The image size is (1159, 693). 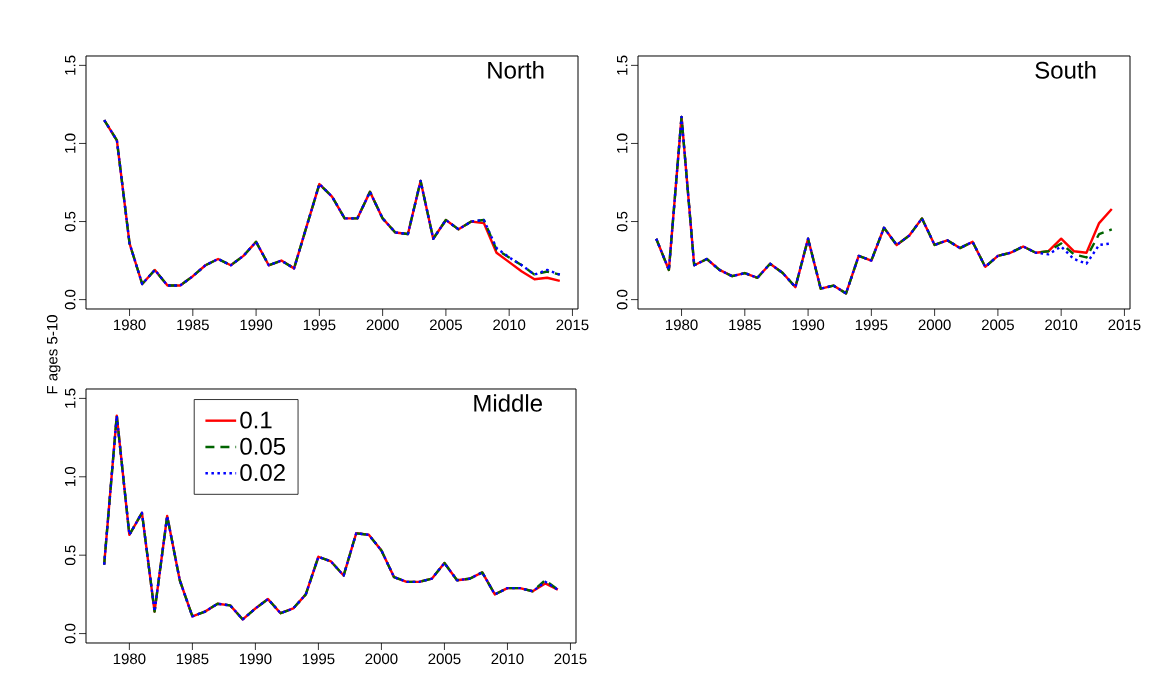 What do you see at coordinates (262, 473) in the screenshot?
I see `legend-label: 0.02` at bounding box center [262, 473].